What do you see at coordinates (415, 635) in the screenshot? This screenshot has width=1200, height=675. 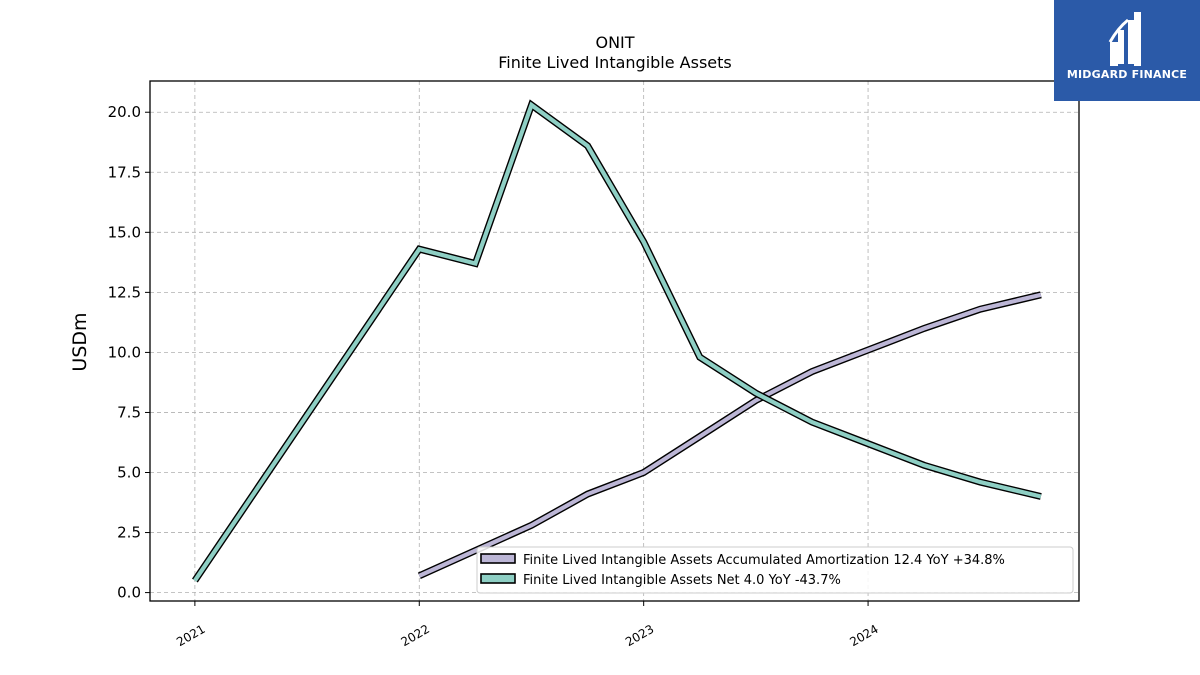 I see `x-tick-label: 2022` at bounding box center [415, 635].